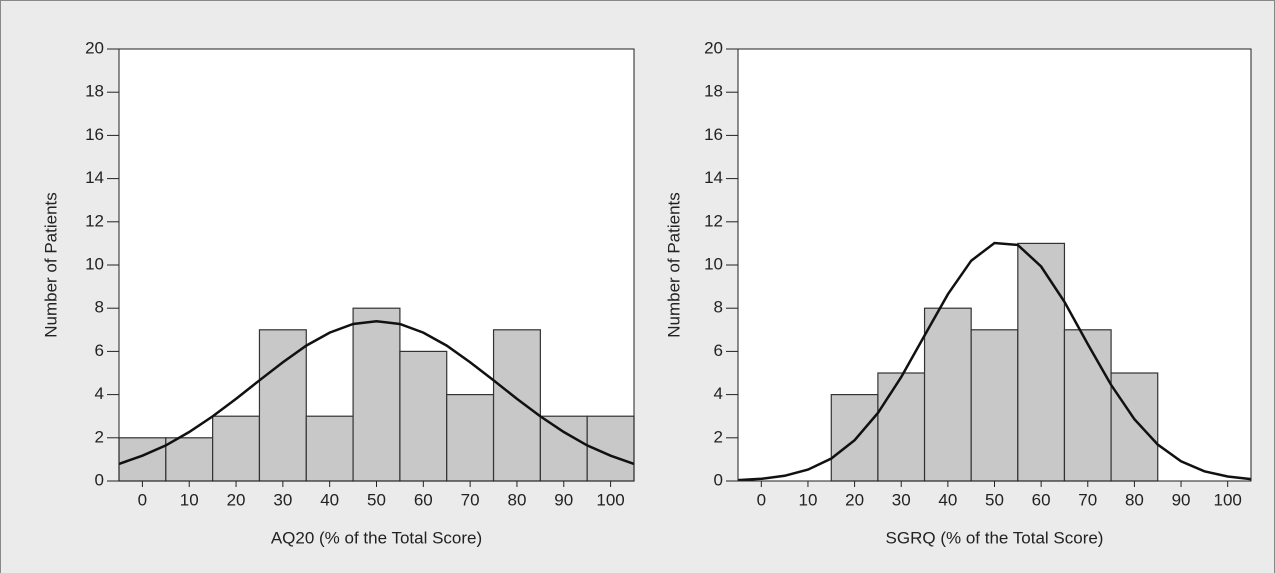 Image resolution: width=1275 pixels, height=573 pixels. What do you see at coordinates (376, 537) in the screenshot?
I see `x-axis-title: AQ20 (% of the Total Score)` at bounding box center [376, 537].